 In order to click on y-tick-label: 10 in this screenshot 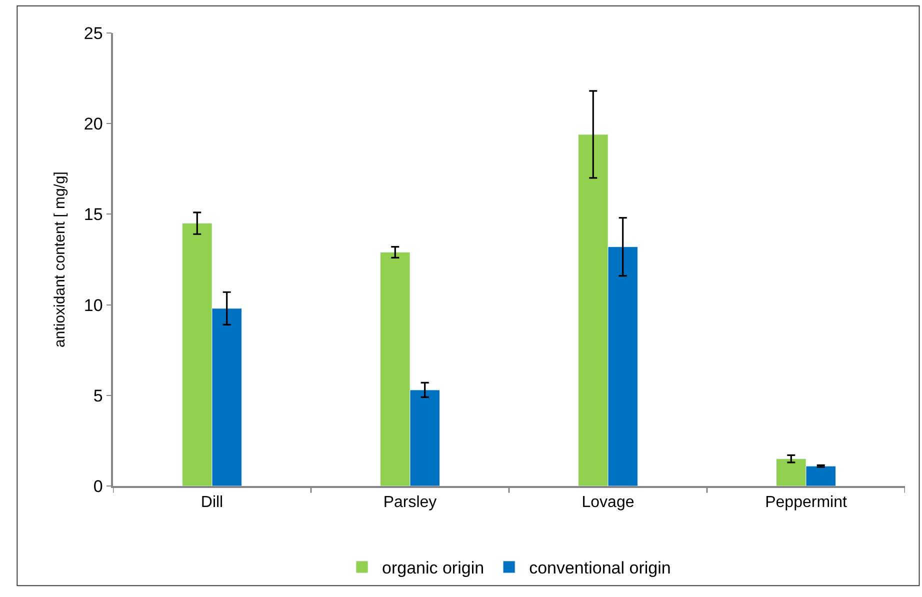, I will do `click(93, 305)`.